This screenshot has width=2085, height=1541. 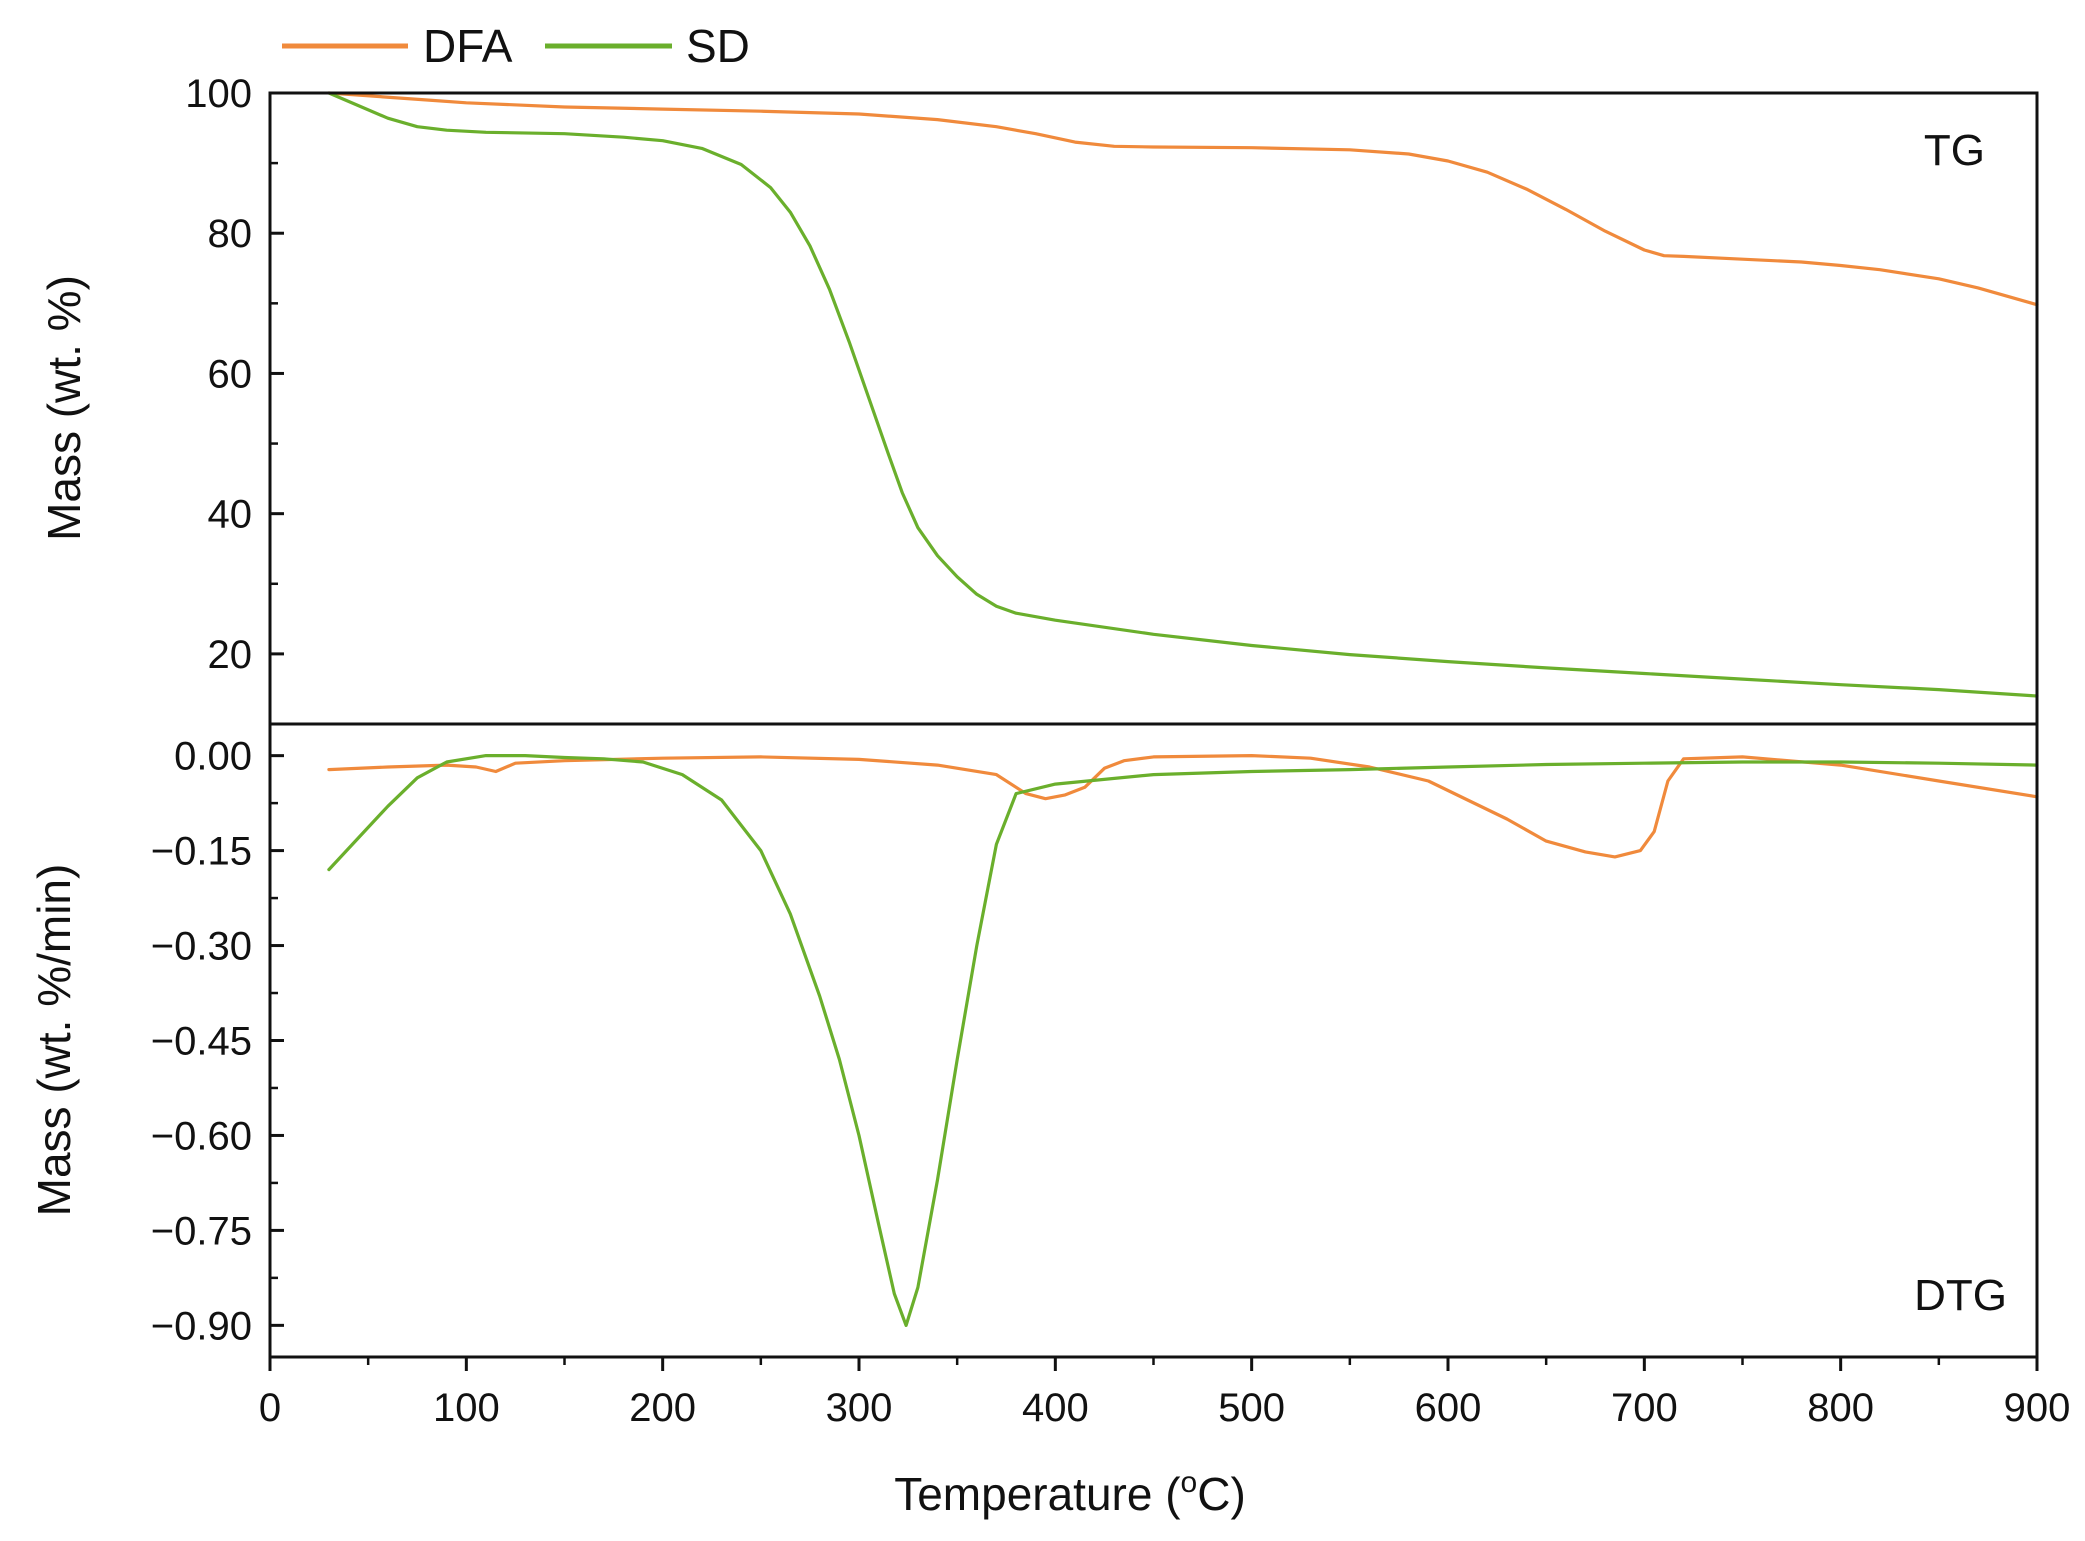 I want to click on x-tick-label: 600, so click(x=1448, y=1408).